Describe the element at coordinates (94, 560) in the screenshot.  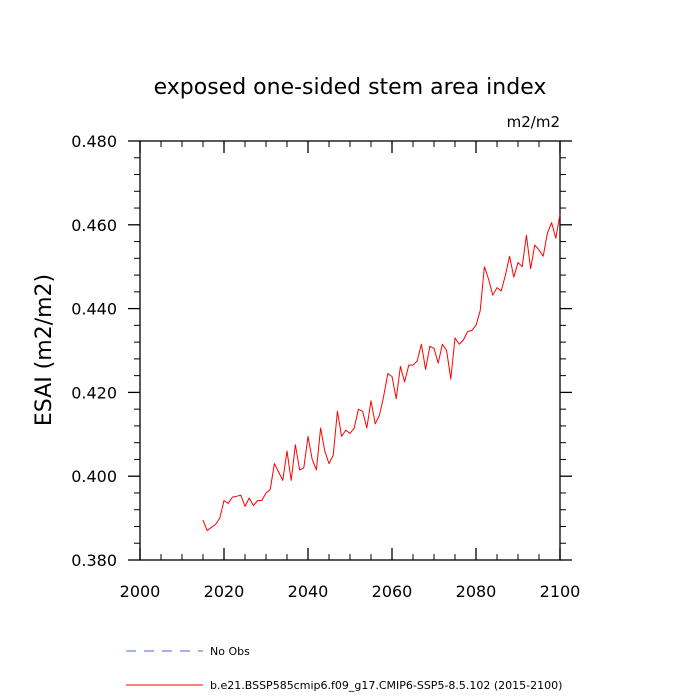
I see `y-tick-label: 0.380` at that location.